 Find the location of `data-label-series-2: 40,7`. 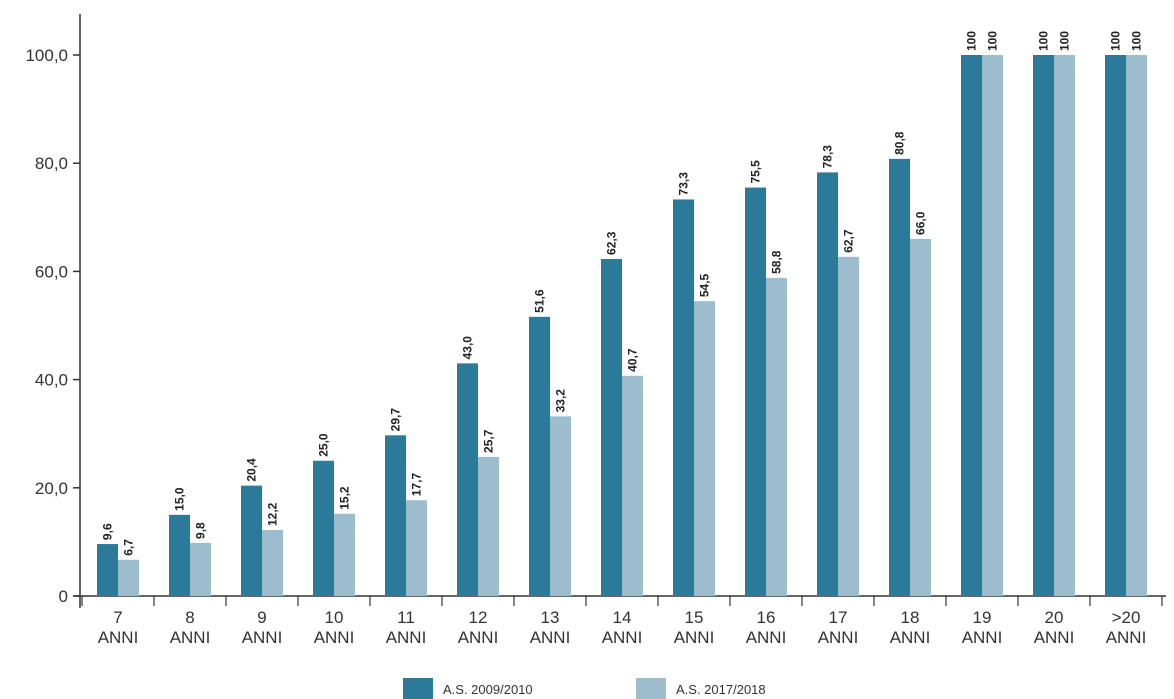

data-label-series-2: 40,7 is located at coordinates (633, 360).